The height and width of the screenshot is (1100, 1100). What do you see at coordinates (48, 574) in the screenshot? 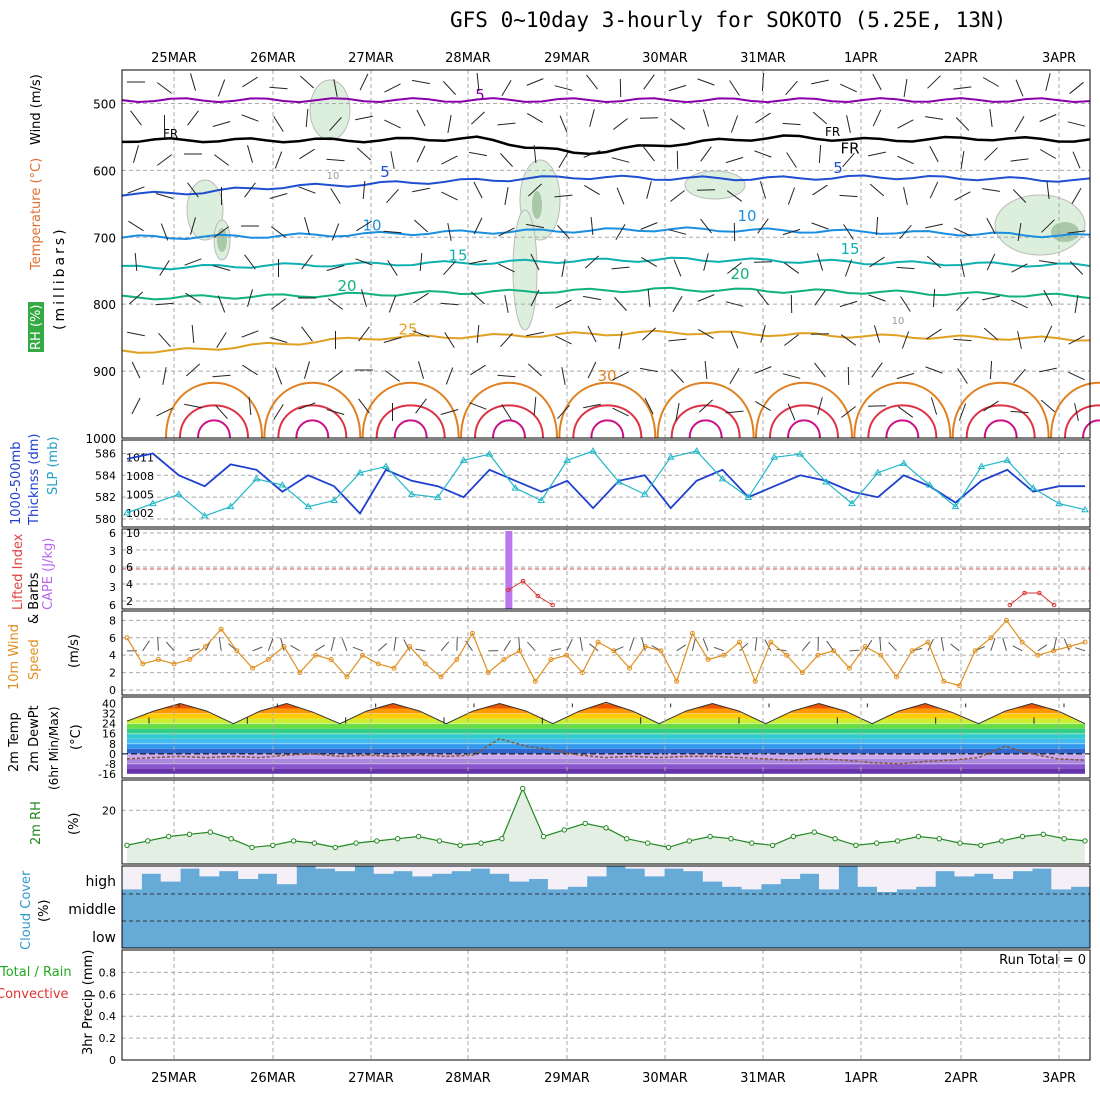
I see `cape-axis-label: CAPE (J/kg)` at bounding box center [48, 574].